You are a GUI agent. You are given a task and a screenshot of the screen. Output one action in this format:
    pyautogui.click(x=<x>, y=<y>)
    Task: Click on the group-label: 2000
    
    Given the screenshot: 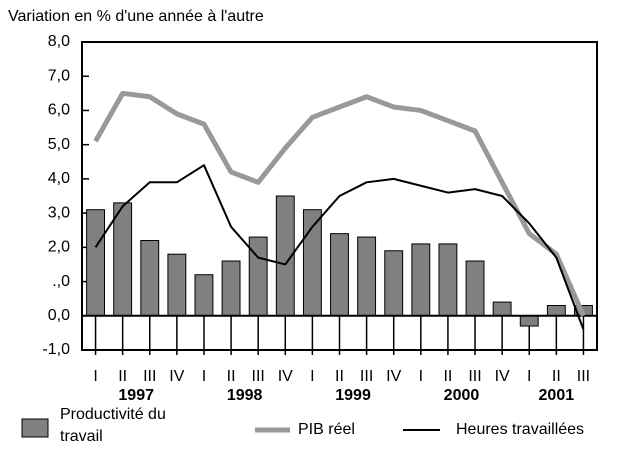 What is the action you would take?
    pyautogui.click(x=462, y=395)
    